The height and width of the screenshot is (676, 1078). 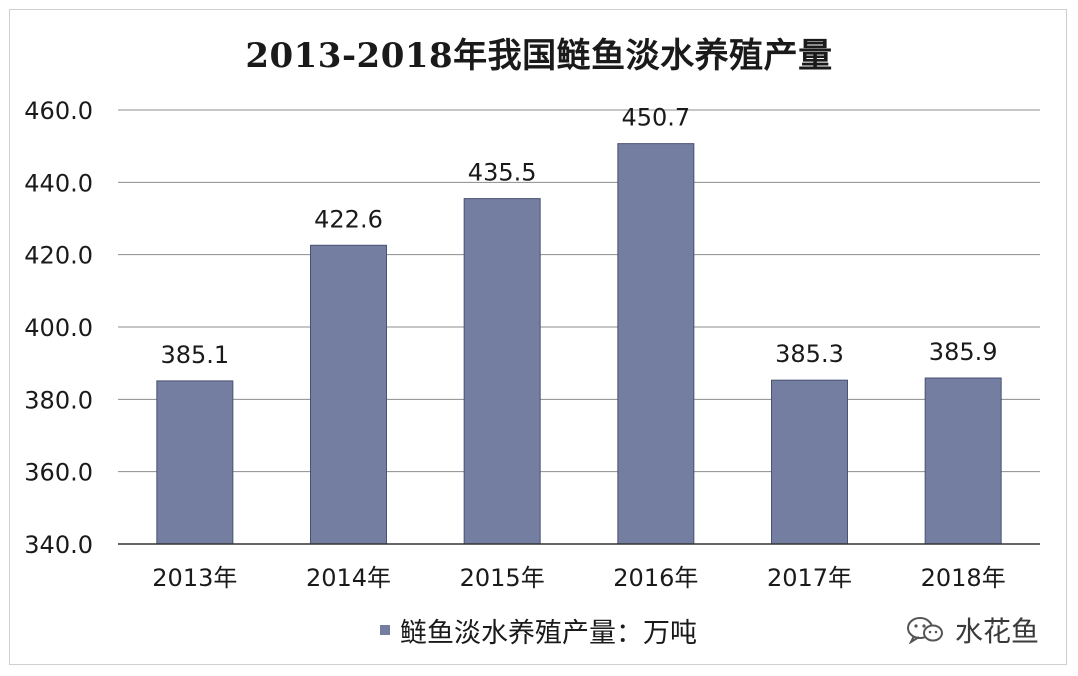 I want to click on x-tick-label: 2018年, so click(x=963, y=578).